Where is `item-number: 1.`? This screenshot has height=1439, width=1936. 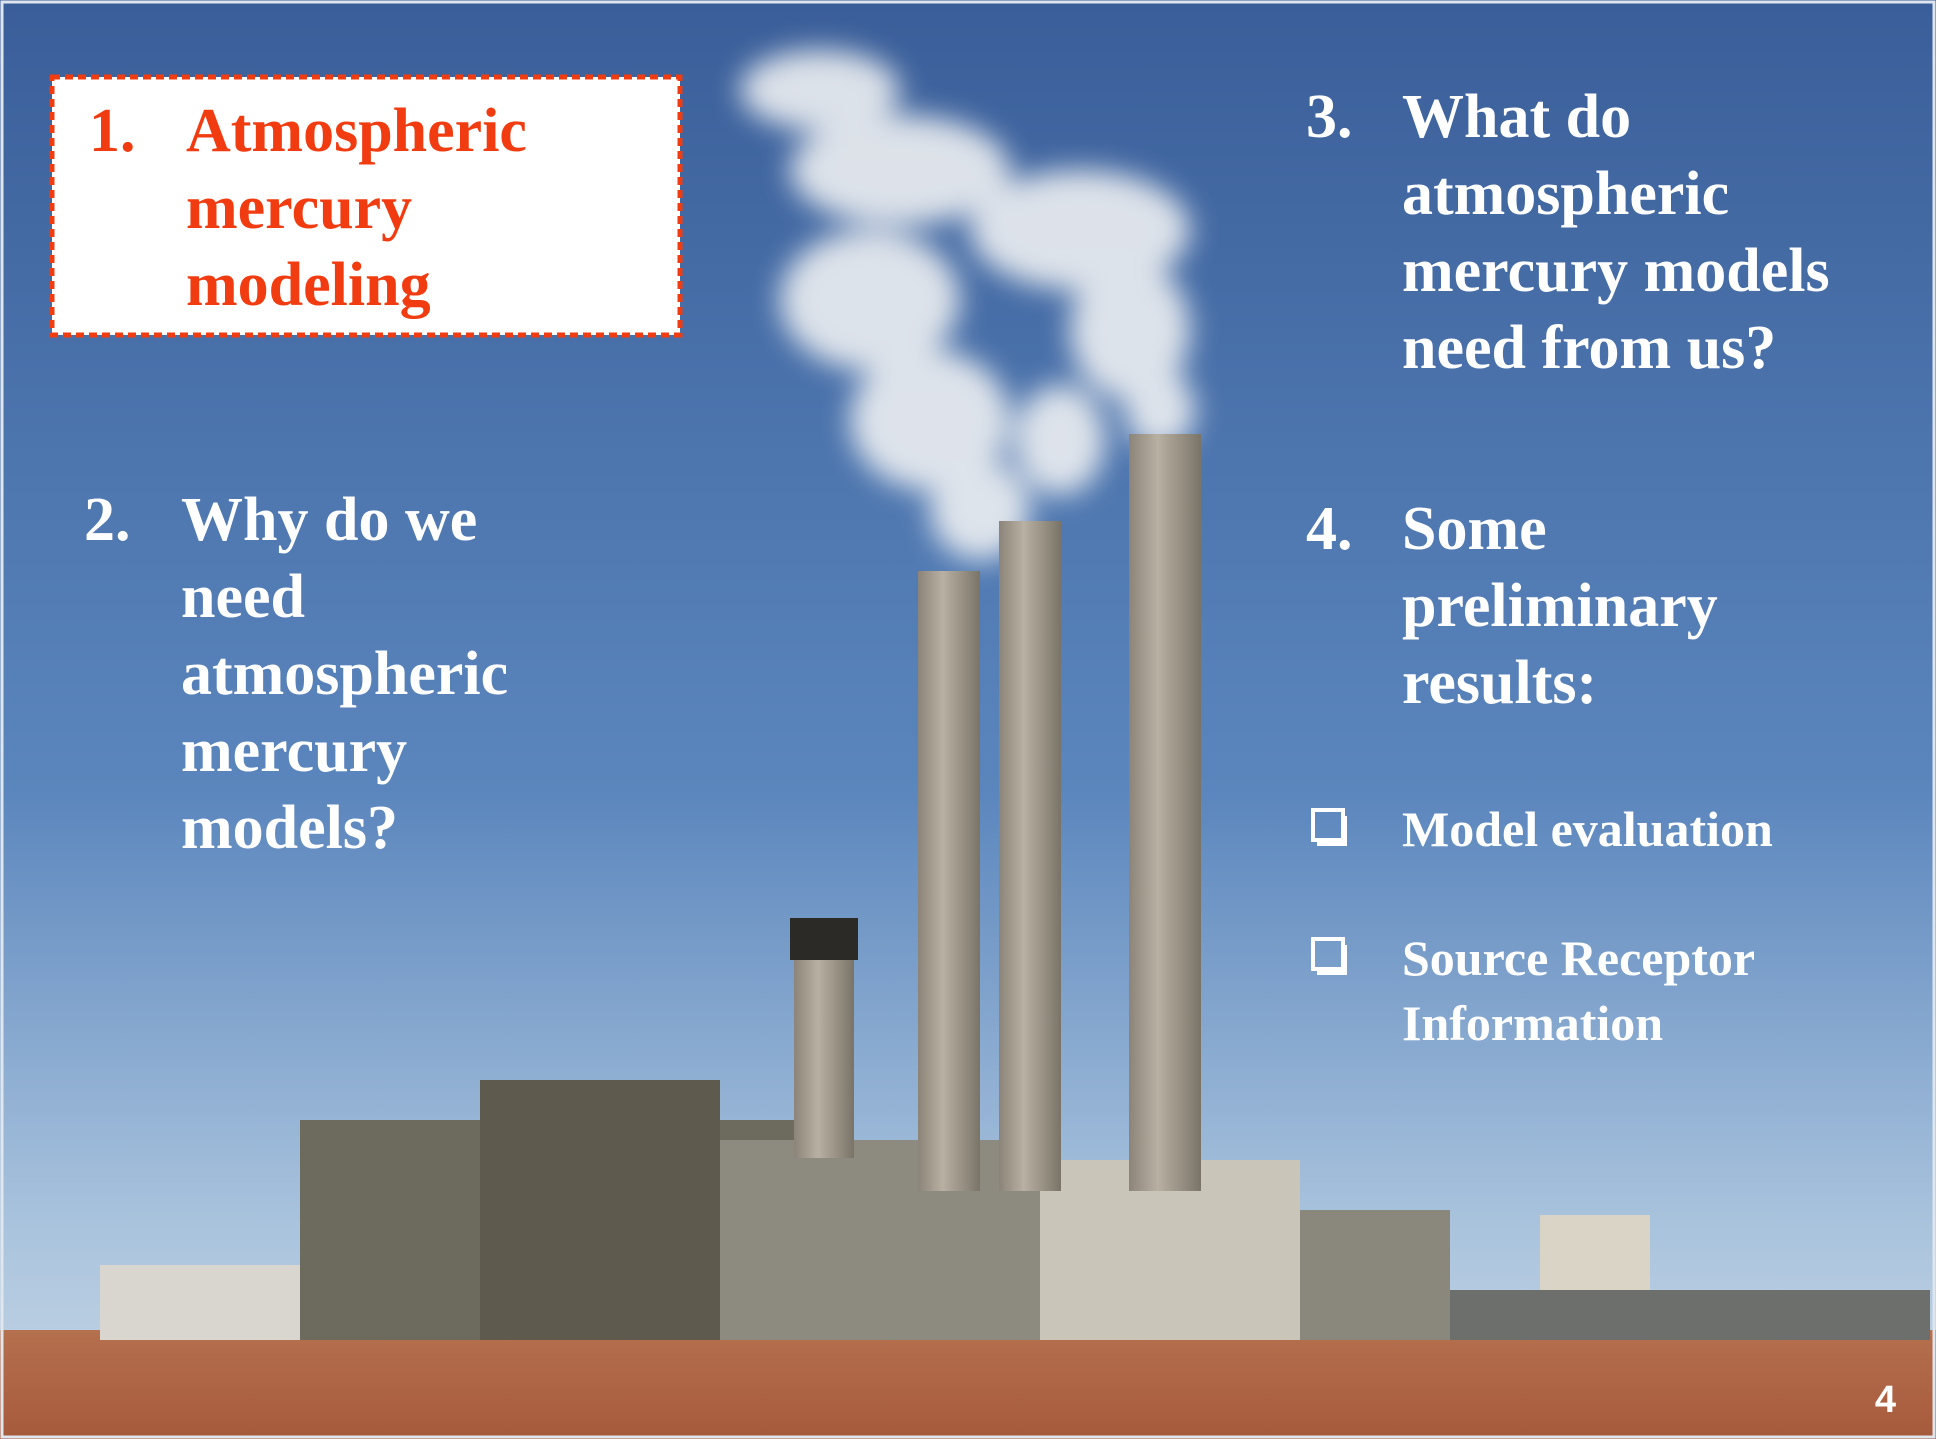 item-number: 1. is located at coordinates (112, 131).